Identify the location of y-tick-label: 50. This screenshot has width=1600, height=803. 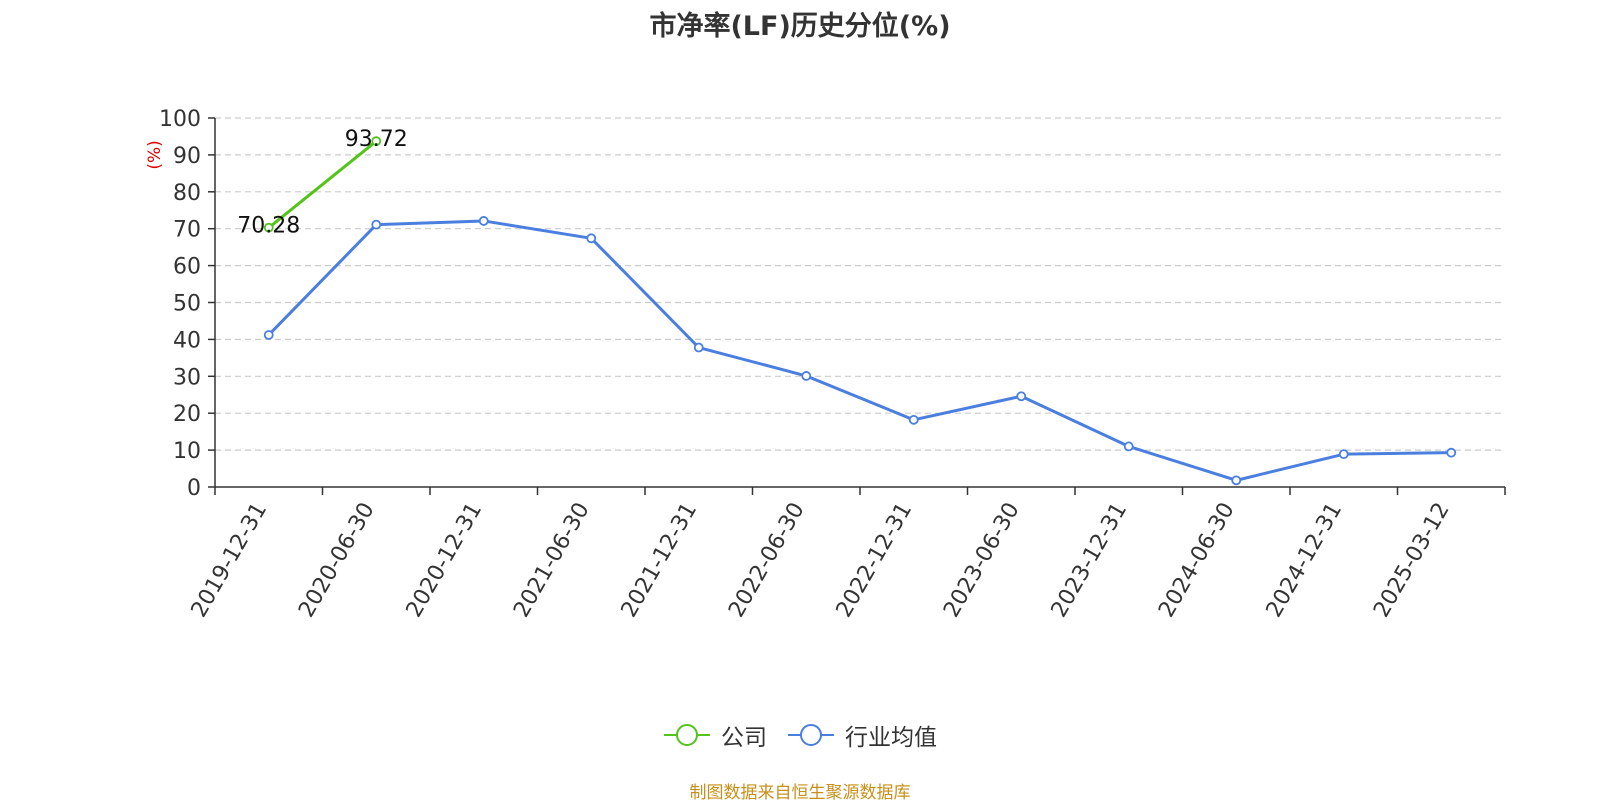
(187, 304).